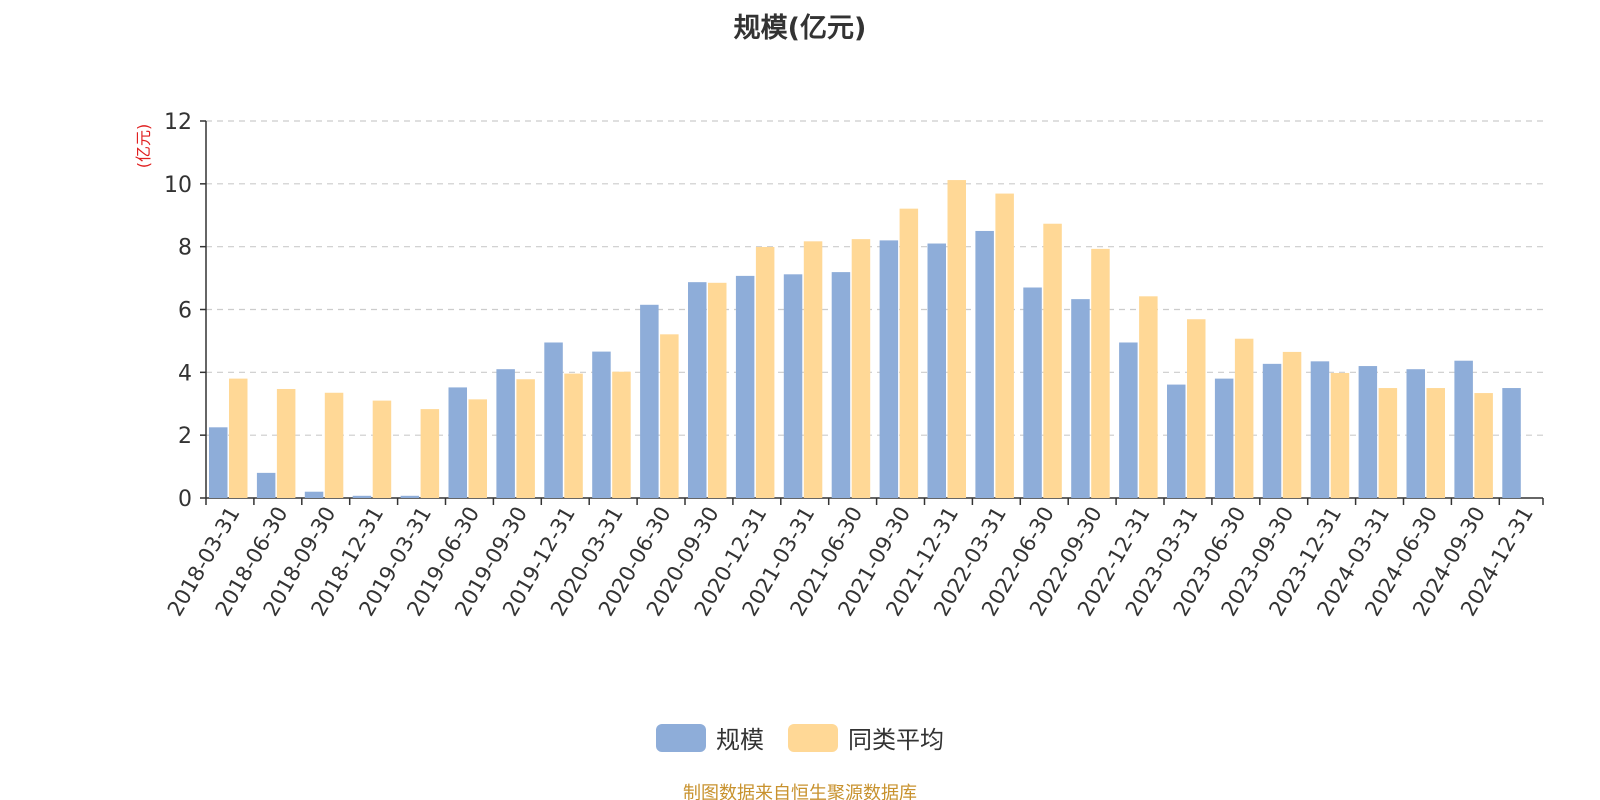 This screenshot has width=1600, height=800. What do you see at coordinates (185, 248) in the screenshot?
I see `y-tick-label: 8` at bounding box center [185, 248].